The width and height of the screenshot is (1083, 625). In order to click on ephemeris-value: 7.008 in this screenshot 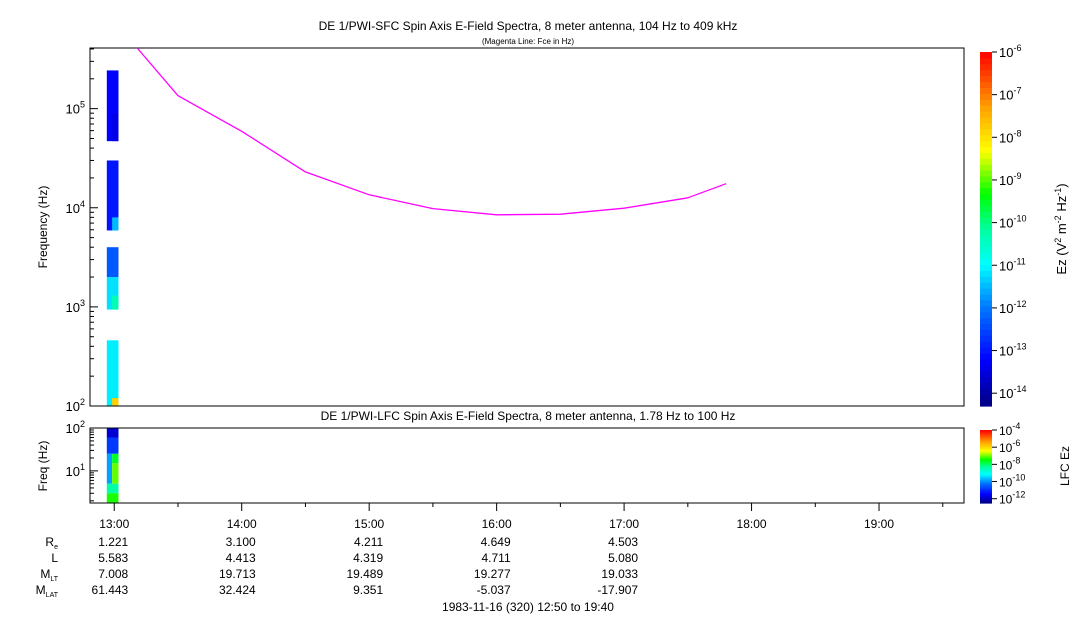, I will do `click(113, 574)`.